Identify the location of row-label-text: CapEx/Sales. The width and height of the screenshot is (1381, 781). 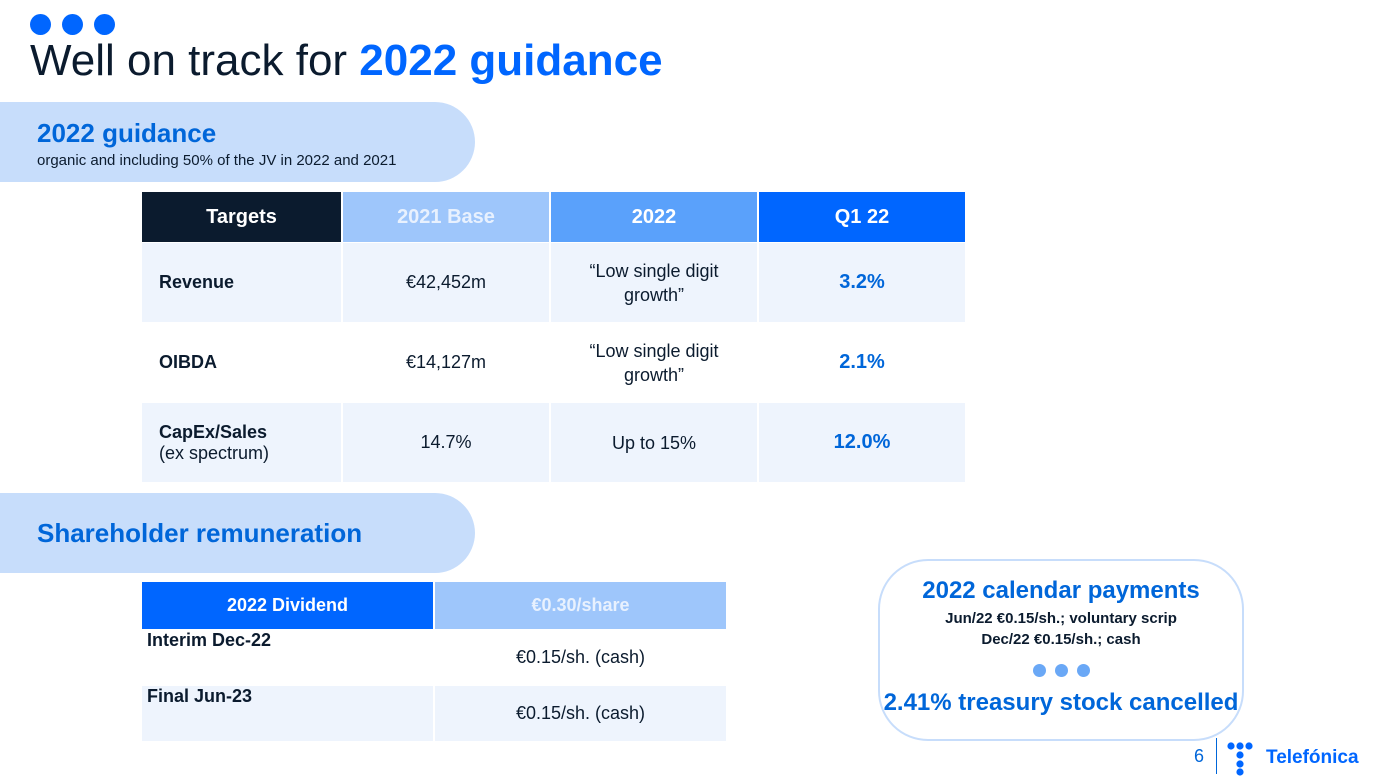
(213, 431).